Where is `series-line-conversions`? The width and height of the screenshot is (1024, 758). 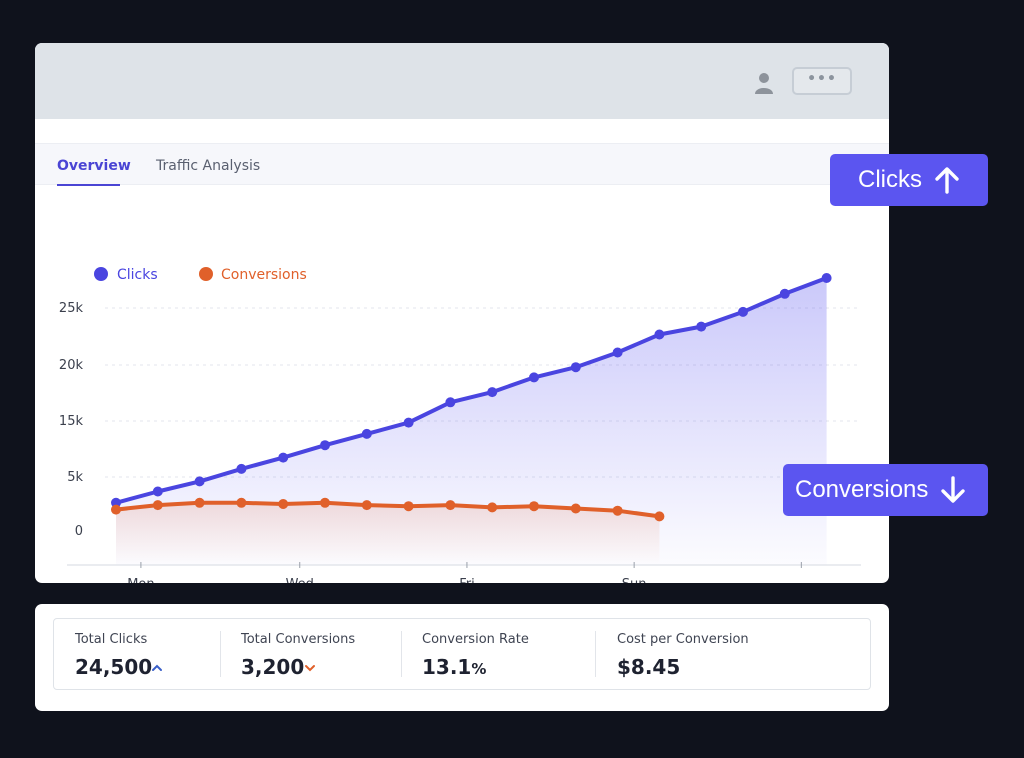 series-line-conversions is located at coordinates (388, 509).